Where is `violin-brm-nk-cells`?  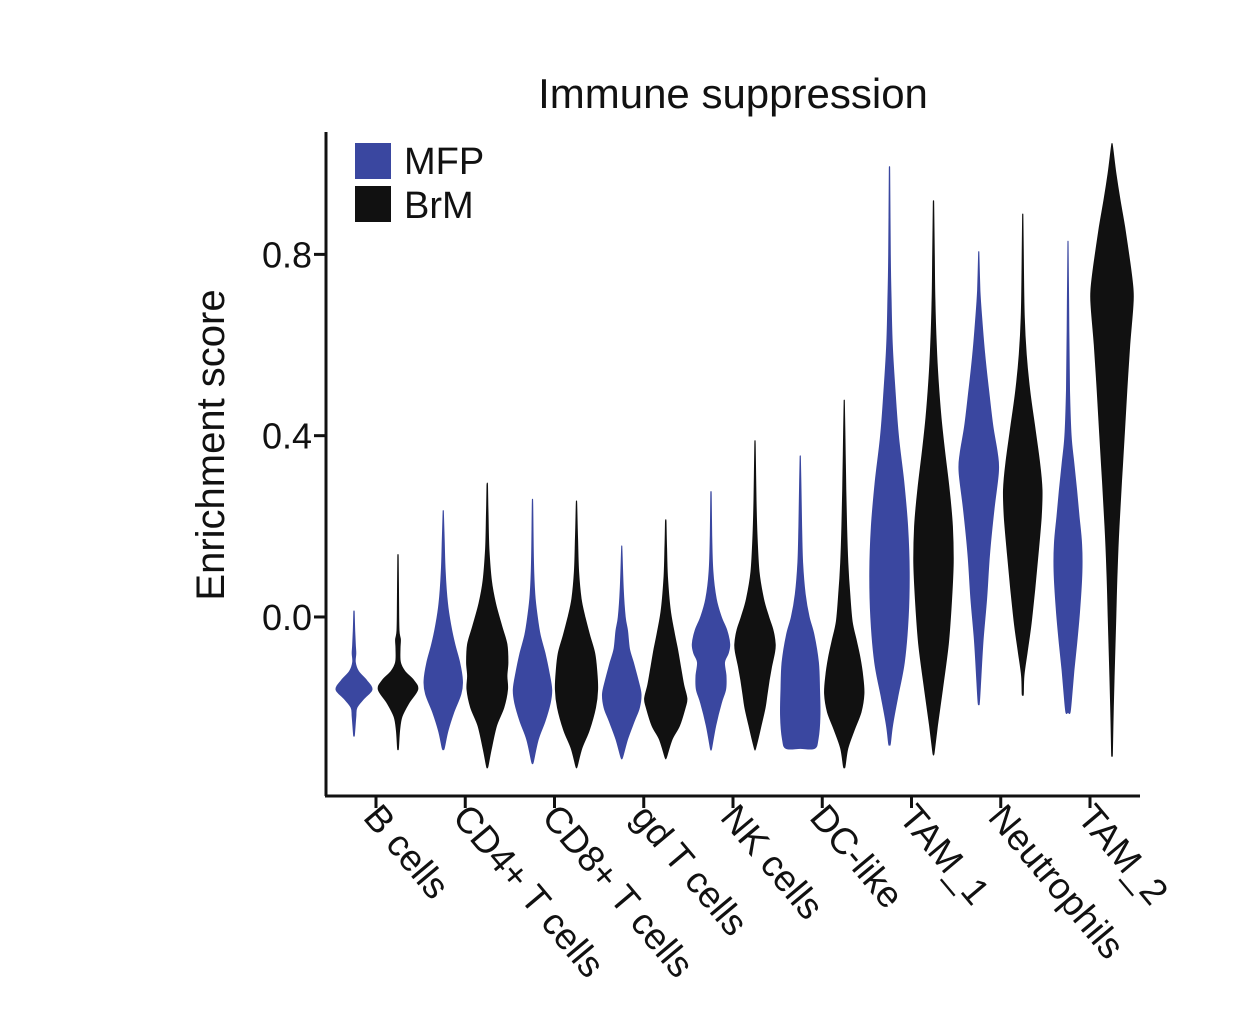
violin-brm-nk-cells is located at coordinates (755, 595).